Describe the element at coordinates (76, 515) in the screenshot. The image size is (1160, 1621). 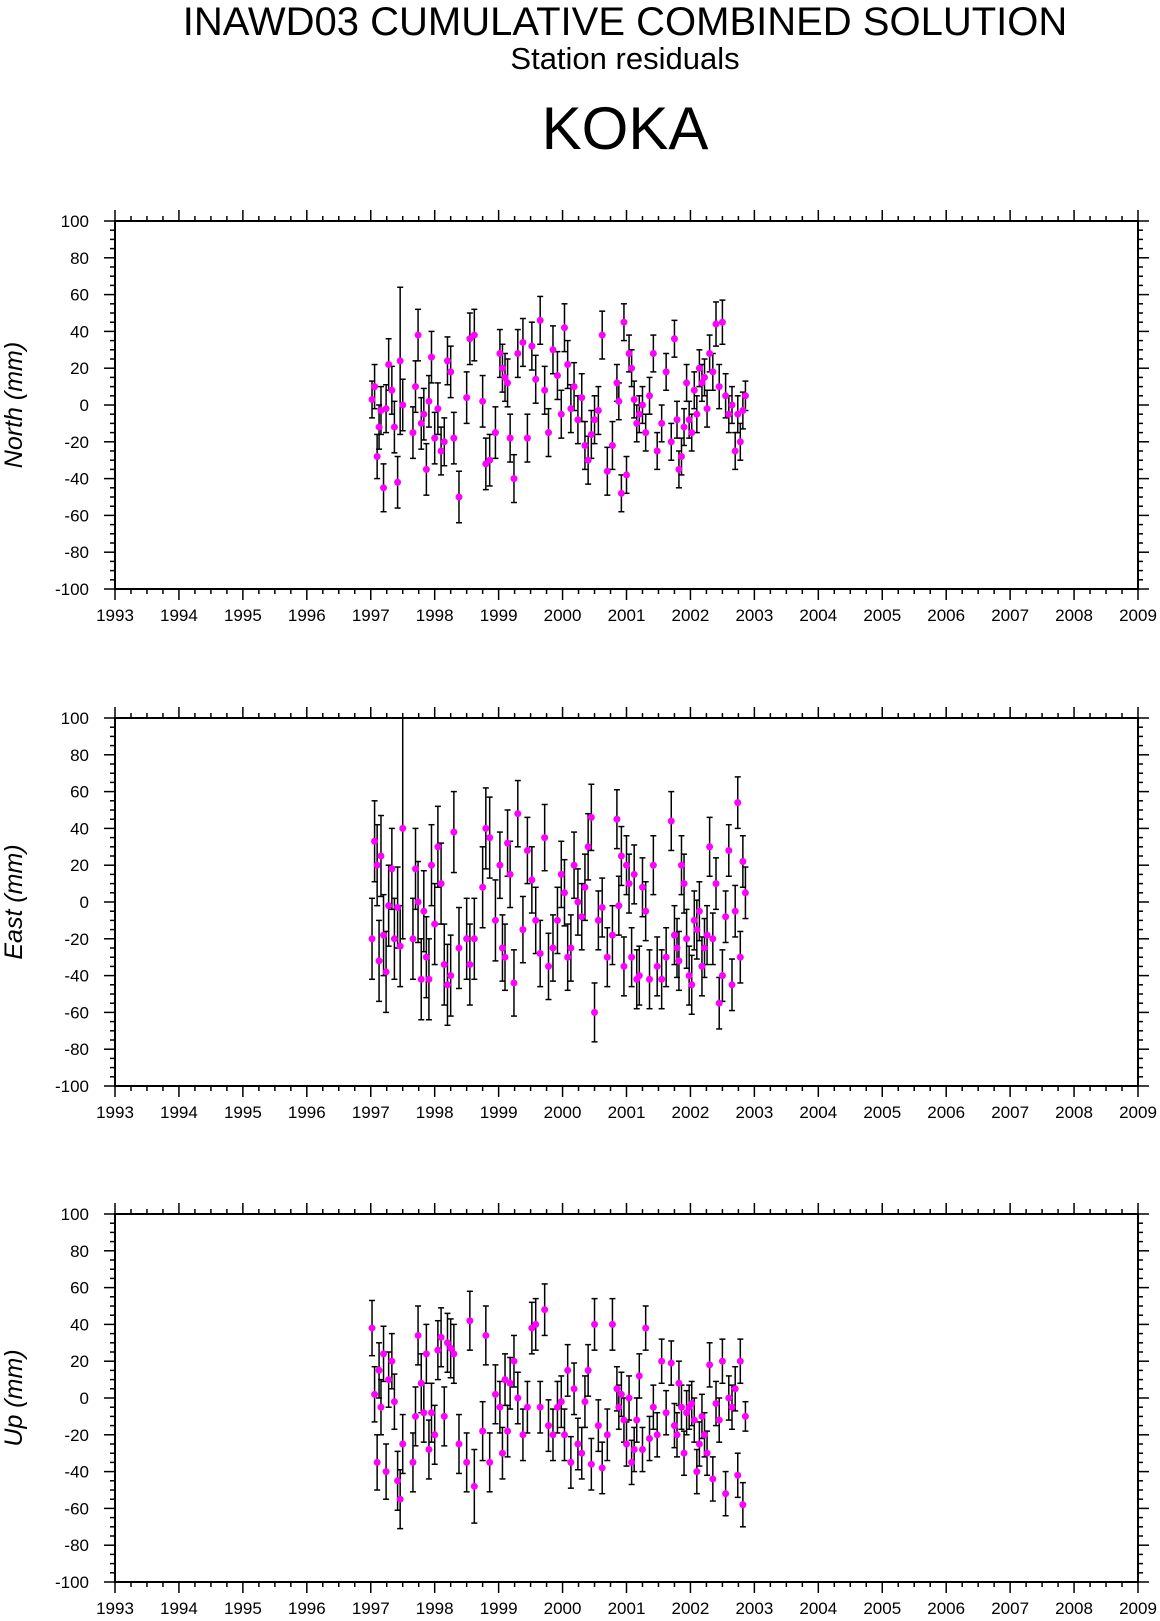
I see `y-tick-label: -60` at that location.